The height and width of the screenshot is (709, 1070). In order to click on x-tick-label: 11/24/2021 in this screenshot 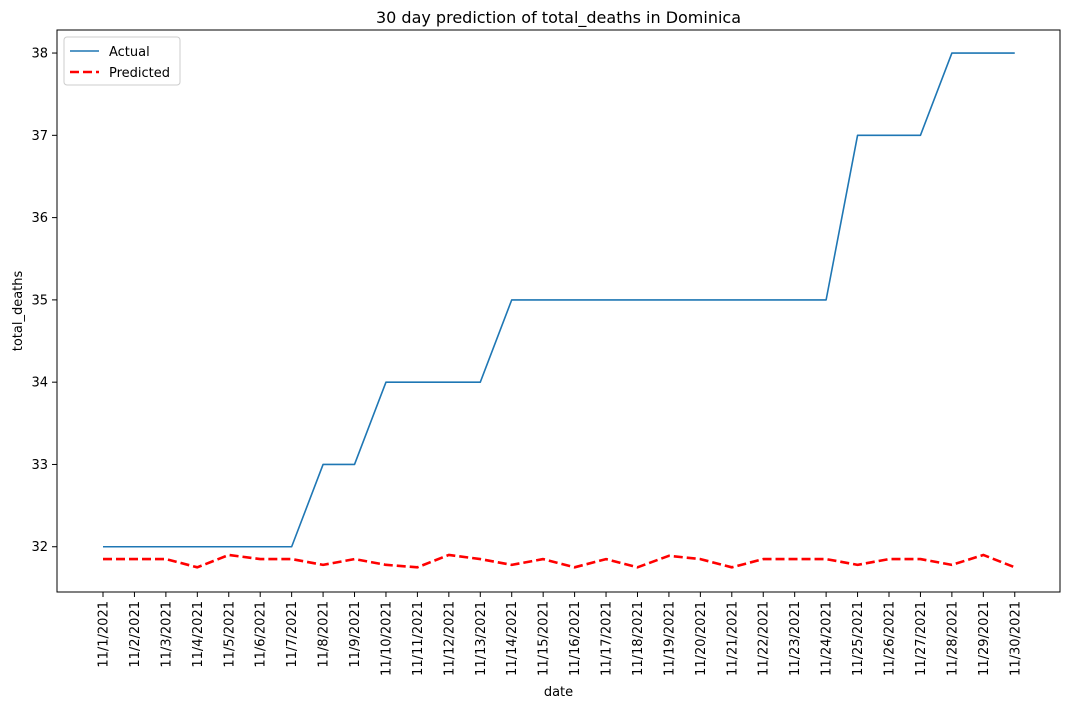, I will do `click(827, 638)`.